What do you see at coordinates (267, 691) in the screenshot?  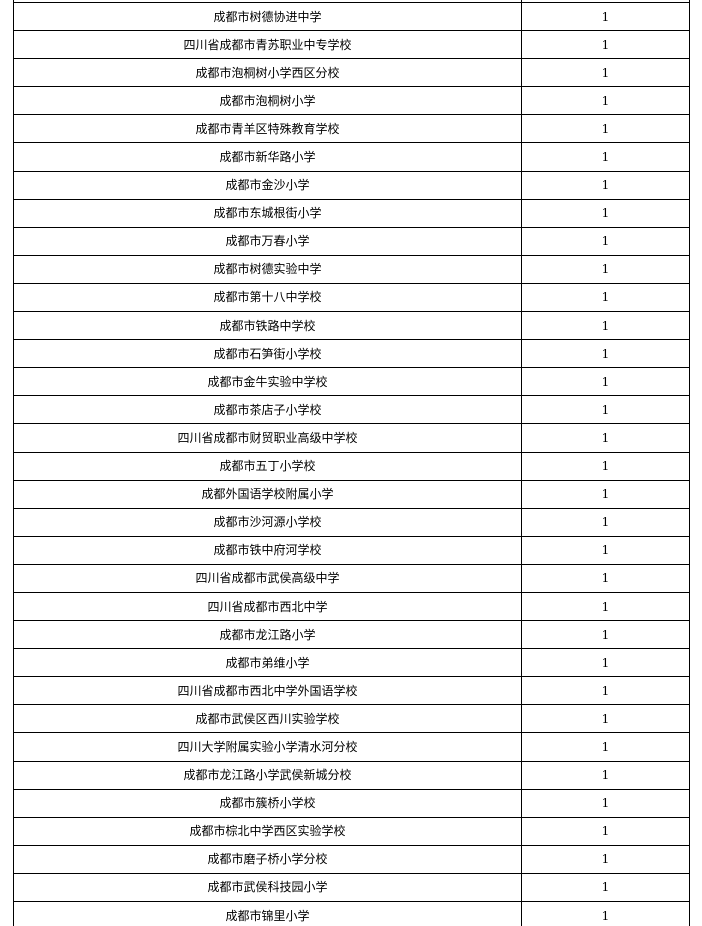 I see `school-name-cell: 四川省成都市西北中学外国语学校` at bounding box center [267, 691].